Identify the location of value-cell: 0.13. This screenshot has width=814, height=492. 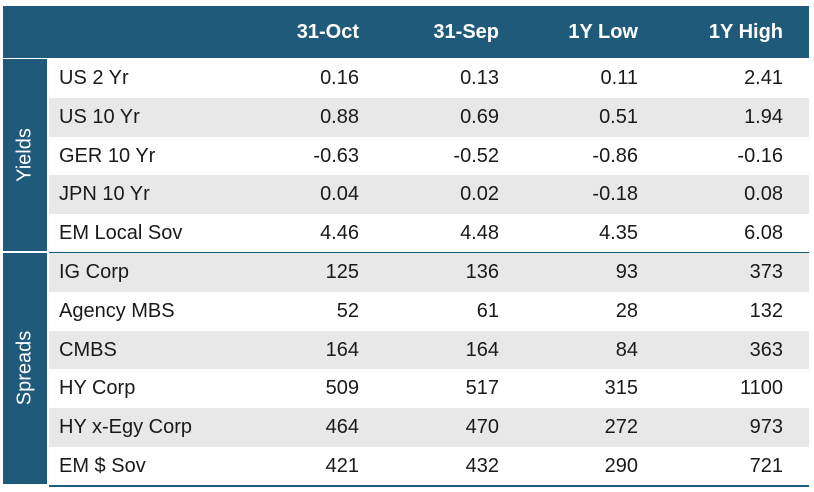
(479, 78).